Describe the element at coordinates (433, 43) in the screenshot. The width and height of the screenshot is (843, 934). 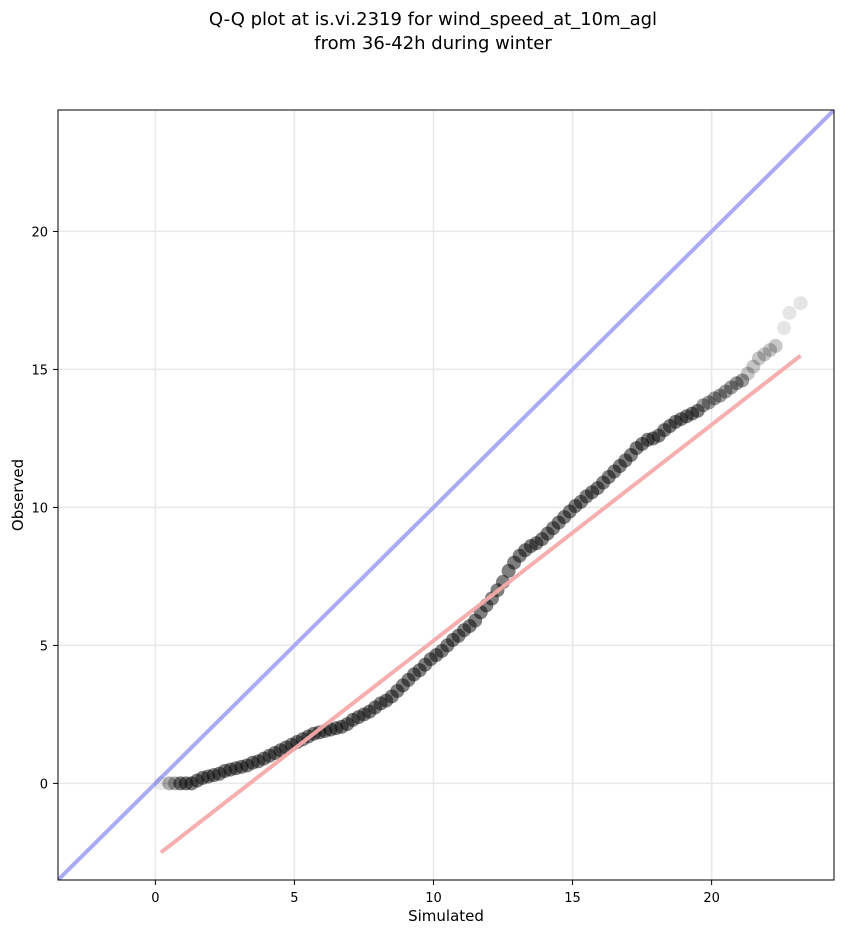
I see `chart-title-line-2: from 36-42h during winter` at that location.